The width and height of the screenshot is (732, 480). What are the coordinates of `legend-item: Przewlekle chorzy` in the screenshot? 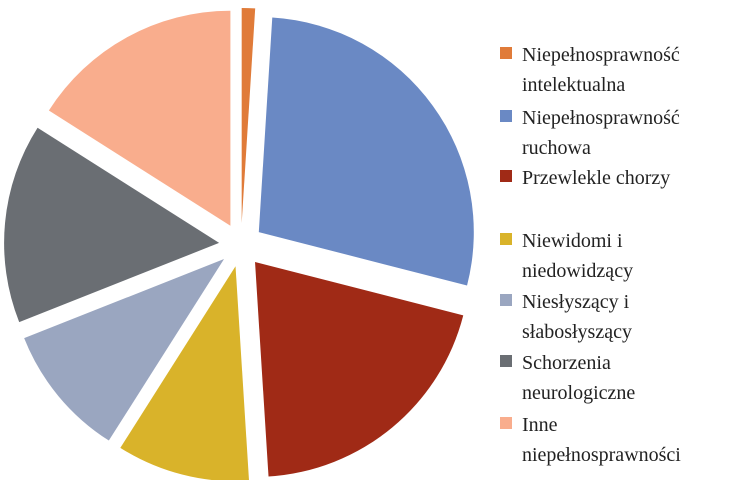 It's located at (605, 178).